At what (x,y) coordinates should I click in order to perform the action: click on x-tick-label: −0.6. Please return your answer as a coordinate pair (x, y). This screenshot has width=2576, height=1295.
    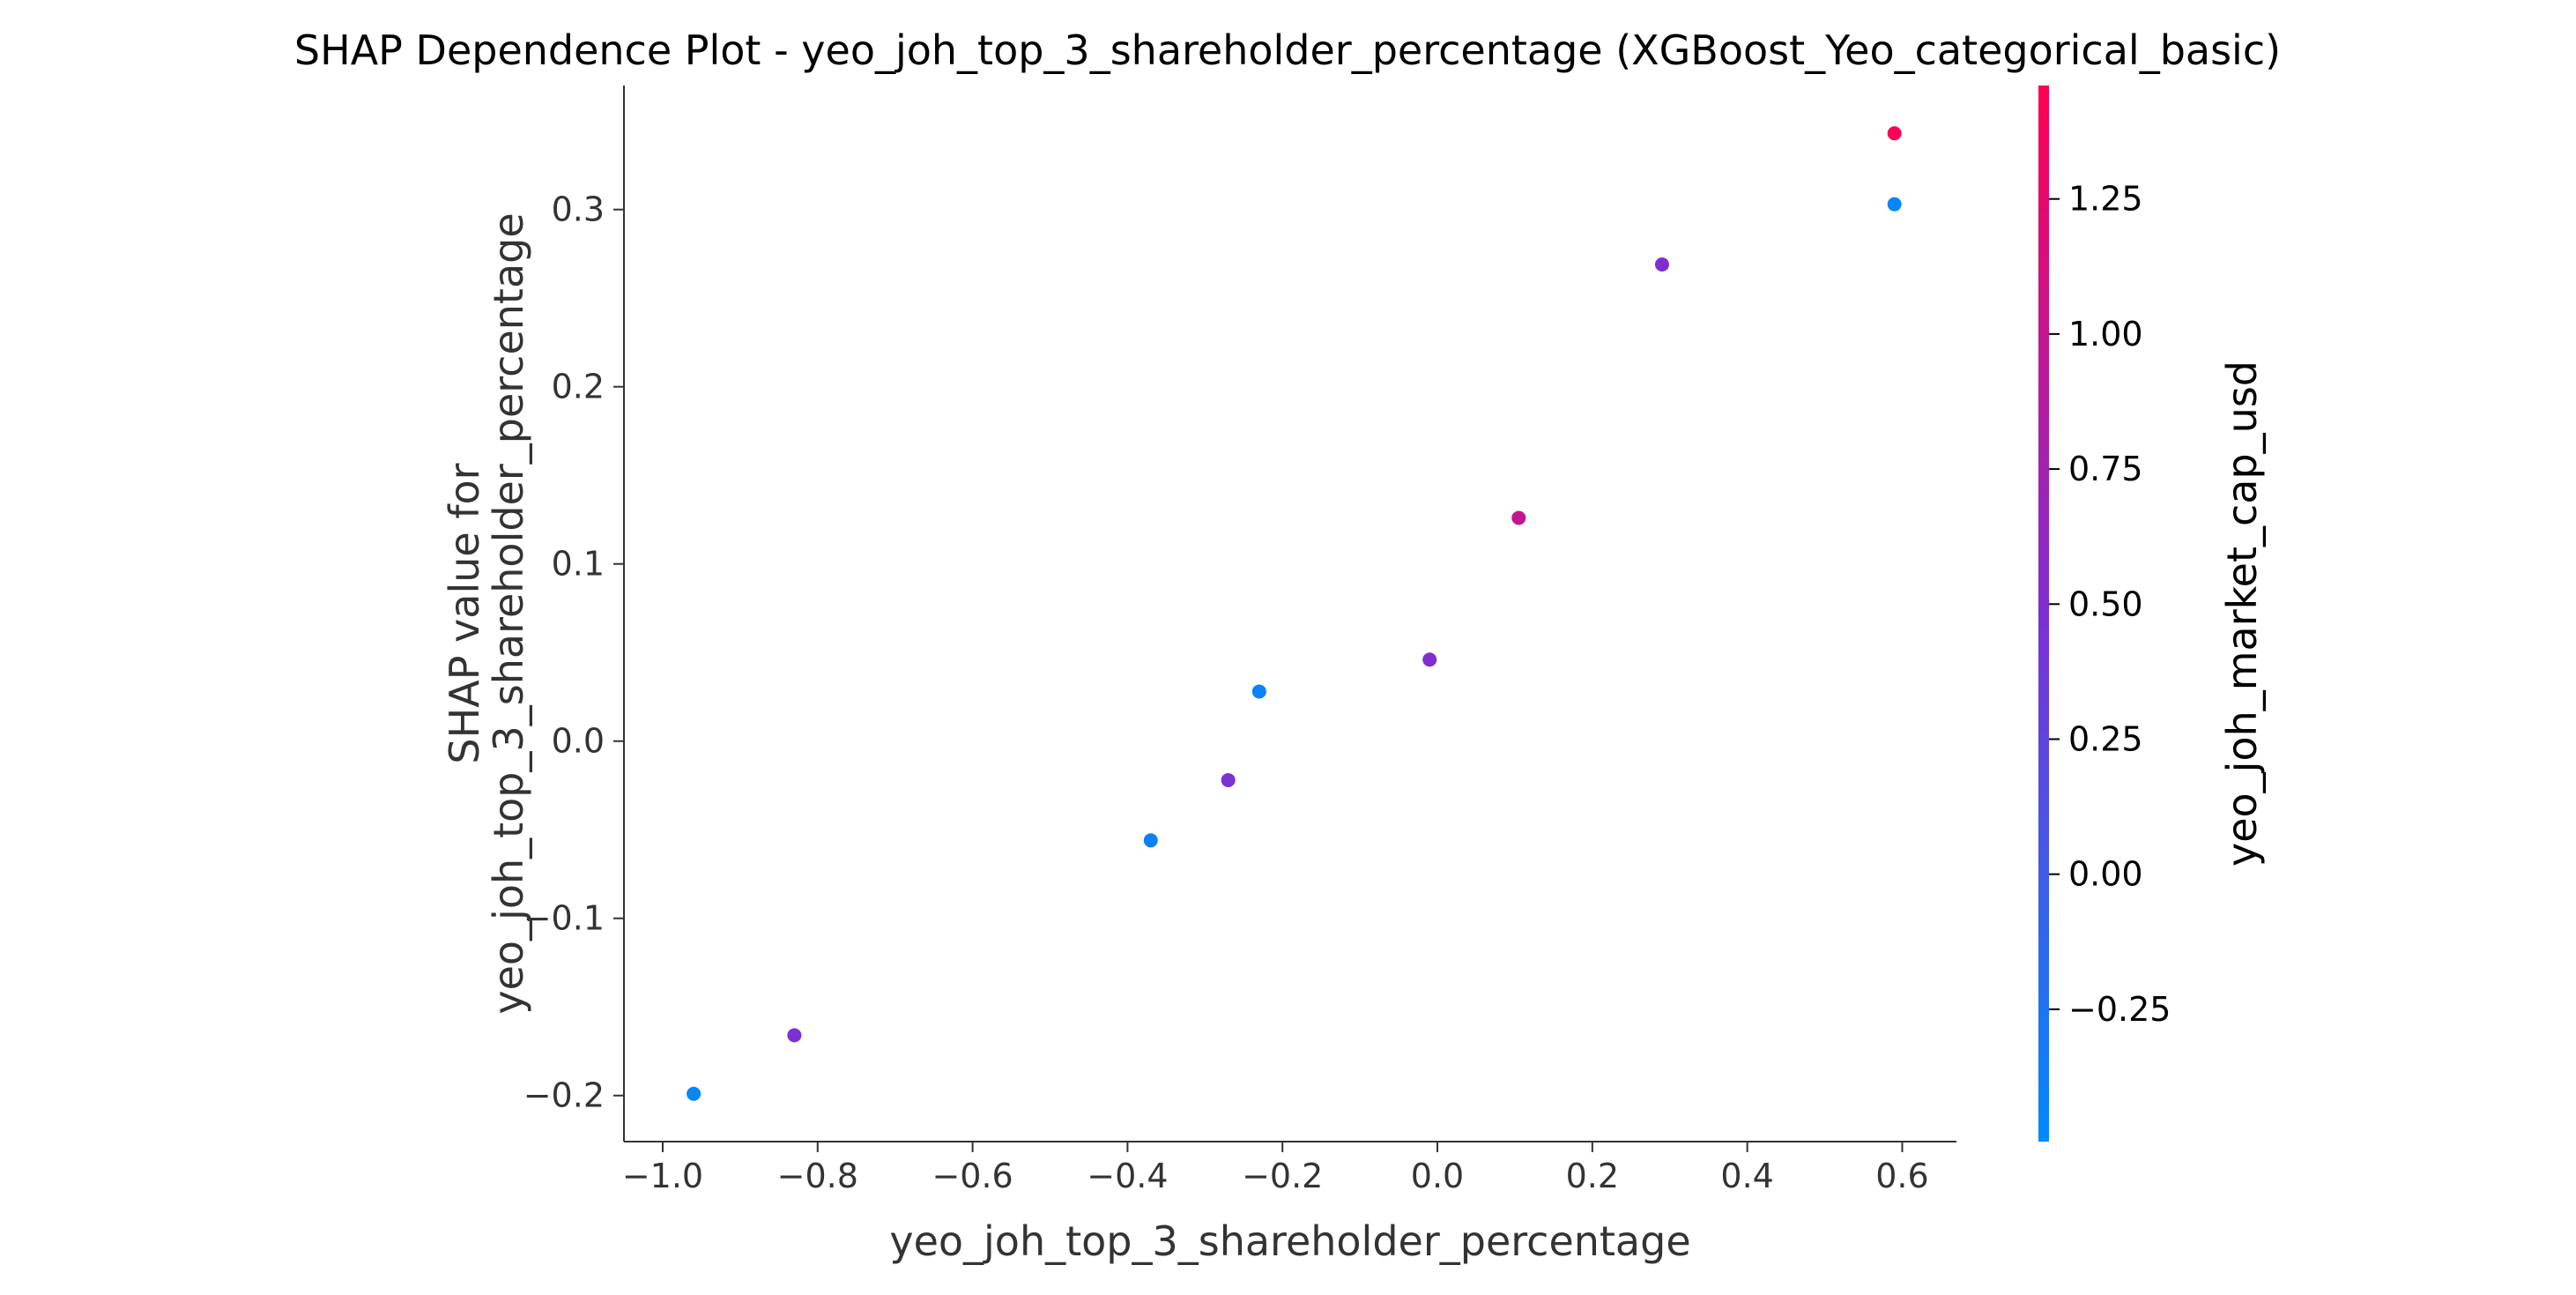
    Looking at the image, I should click on (972, 1176).